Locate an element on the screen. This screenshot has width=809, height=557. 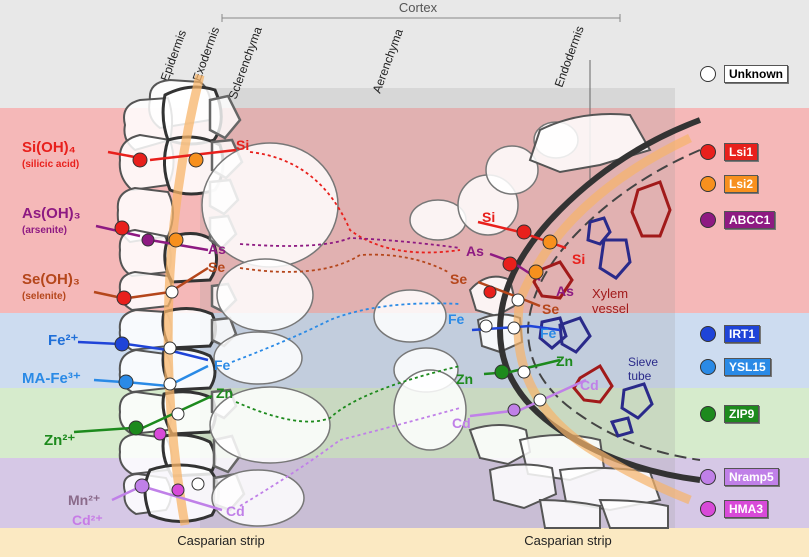
flow-fe-left: Fe is located at coordinates (222, 365).